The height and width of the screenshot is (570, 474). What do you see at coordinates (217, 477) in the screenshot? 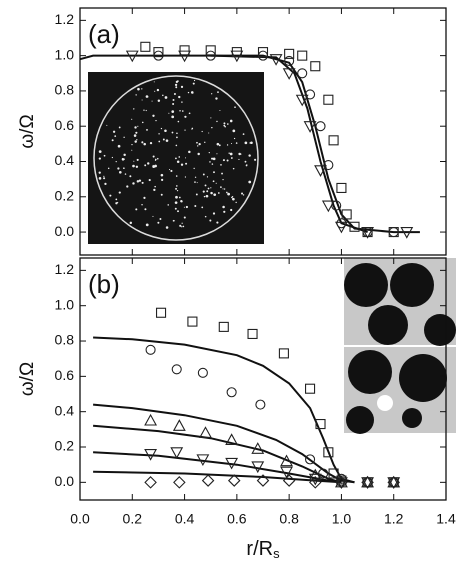
I see `model-line` at bounding box center [217, 477].